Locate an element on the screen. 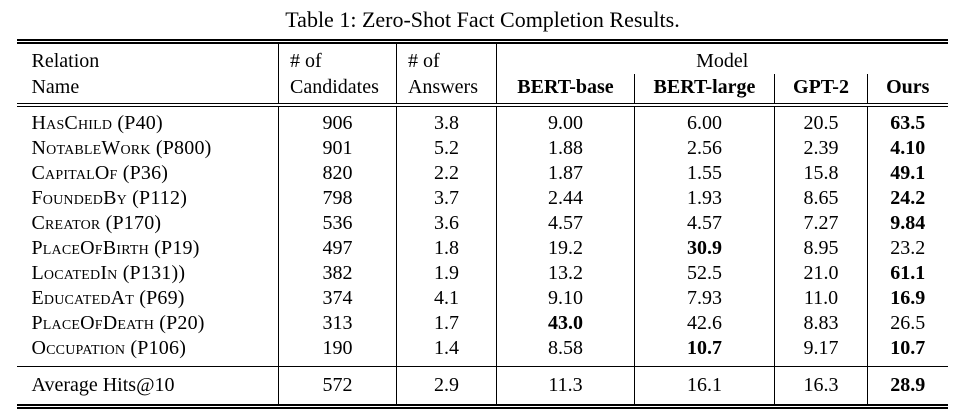  bert_base-cell: 19.2 is located at coordinates (565, 248).